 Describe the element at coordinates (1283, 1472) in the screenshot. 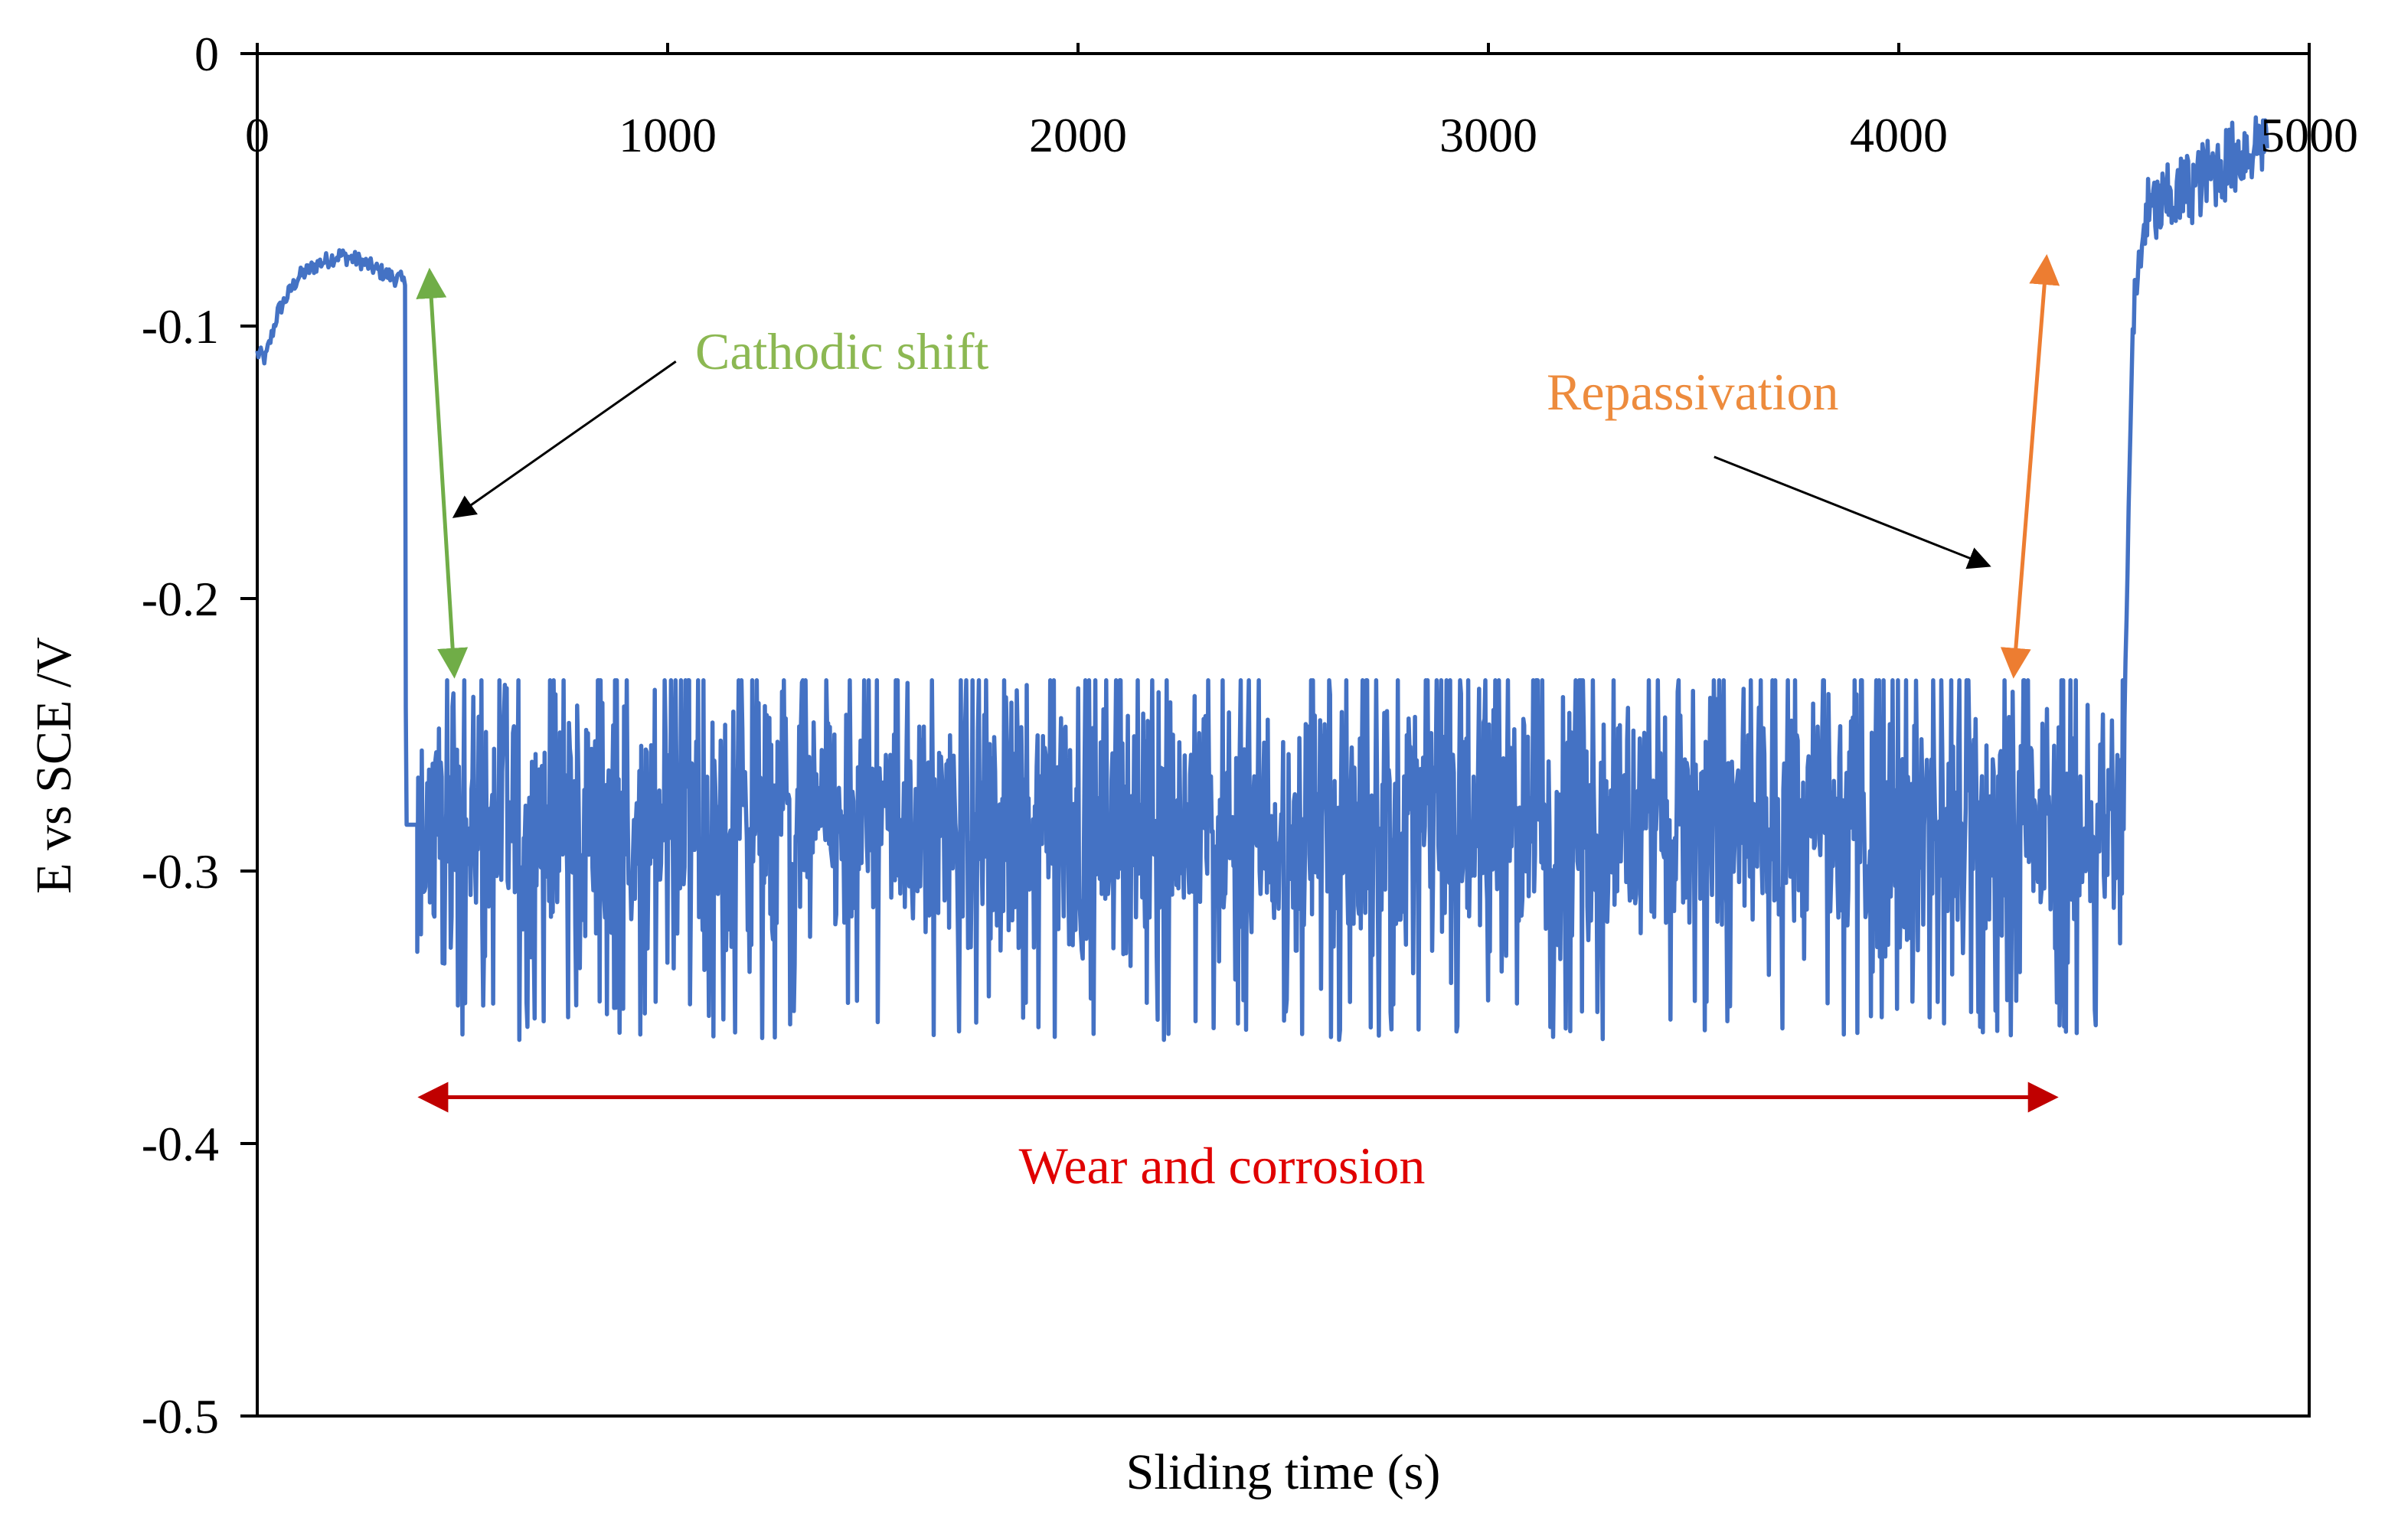

I see `x-axis-title: Sliding time (s)` at that location.